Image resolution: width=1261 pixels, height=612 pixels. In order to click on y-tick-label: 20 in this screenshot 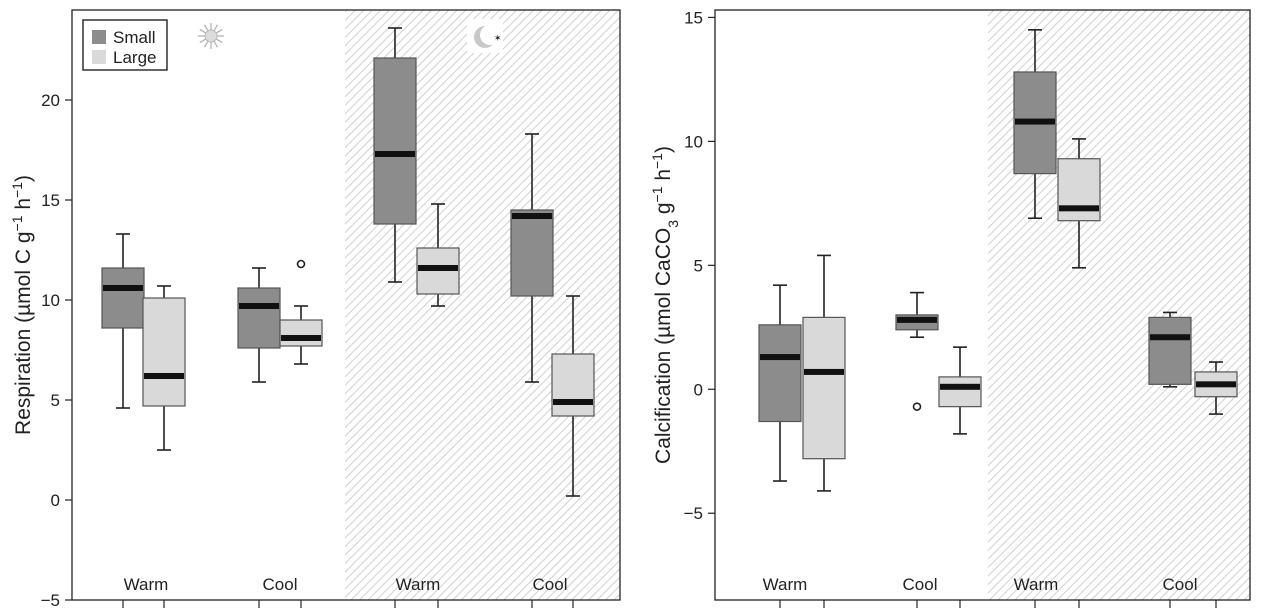, I will do `click(50, 100)`.